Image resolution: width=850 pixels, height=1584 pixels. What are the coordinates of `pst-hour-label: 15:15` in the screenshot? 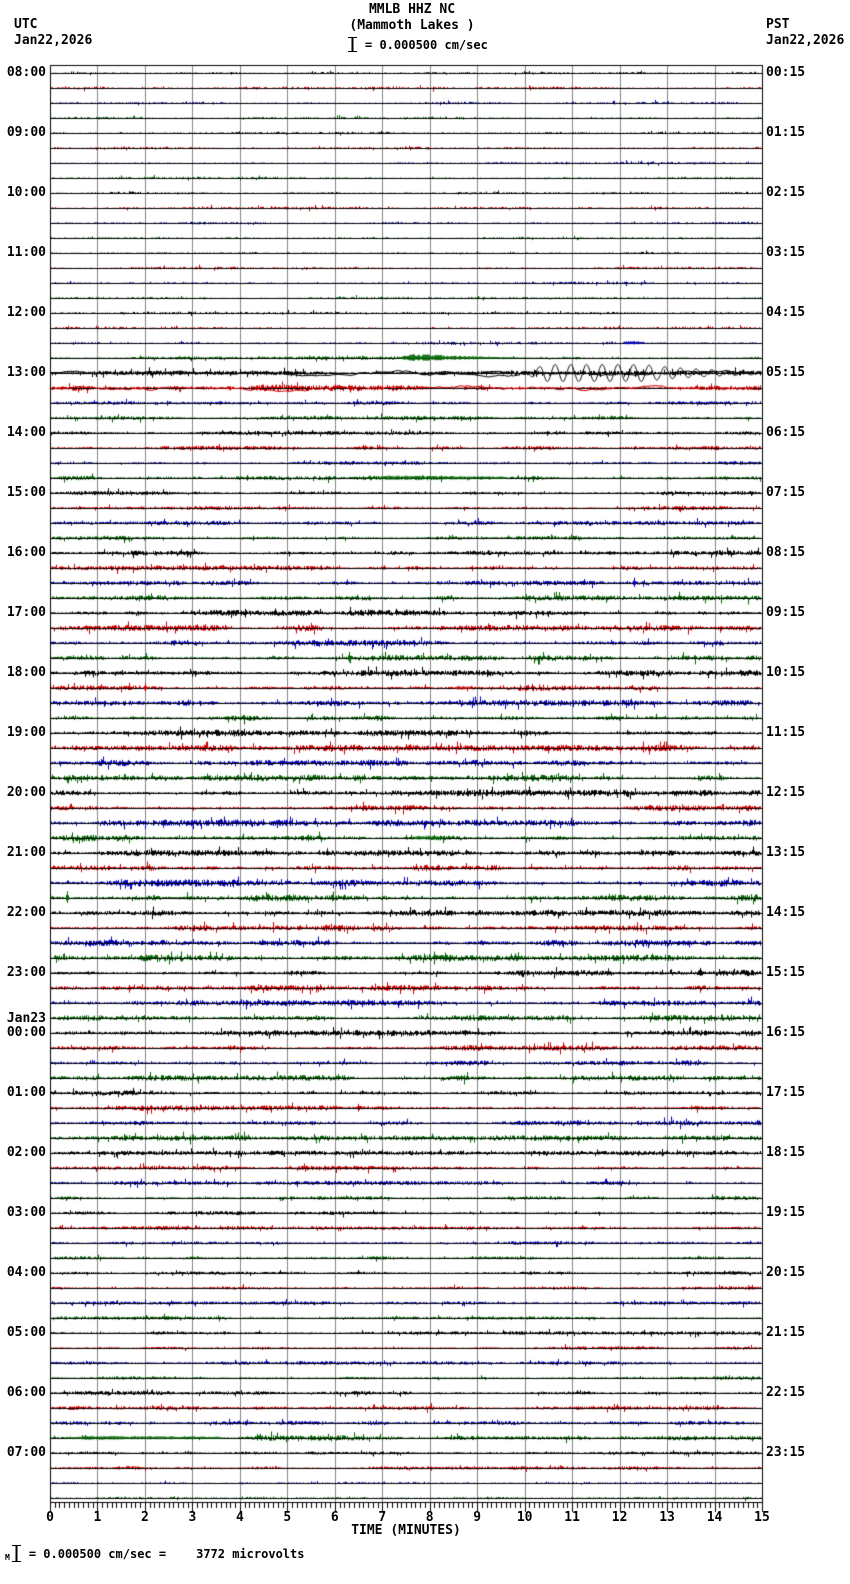 It's located at (786, 972).